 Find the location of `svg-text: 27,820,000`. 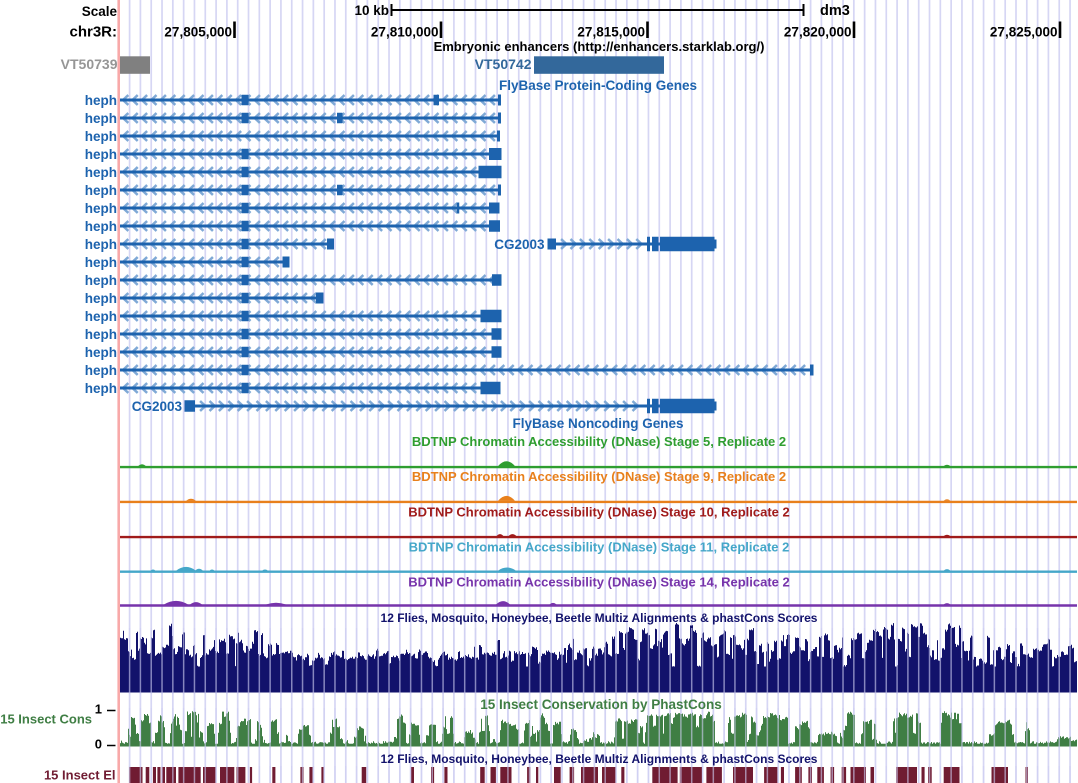

svg-text: 27,820,000 is located at coordinates (818, 32).